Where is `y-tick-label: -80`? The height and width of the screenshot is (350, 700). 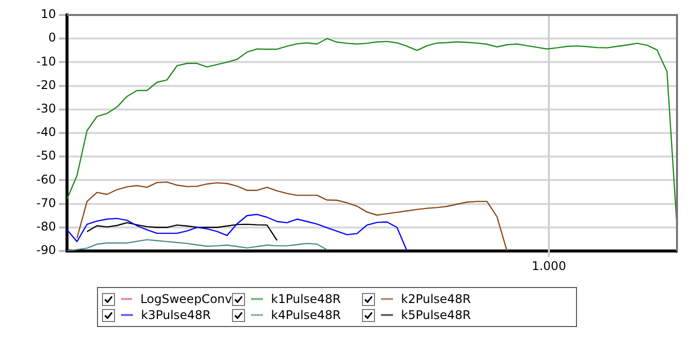
y-tick-label: -80 is located at coordinates (46, 227).